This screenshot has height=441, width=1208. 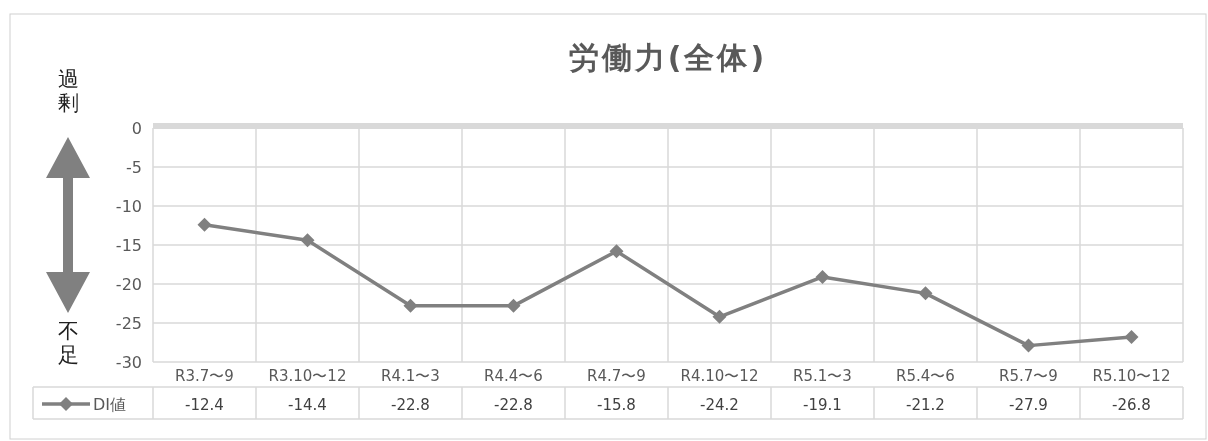 I want to click on data-label: -15.8, so click(x=616, y=405).